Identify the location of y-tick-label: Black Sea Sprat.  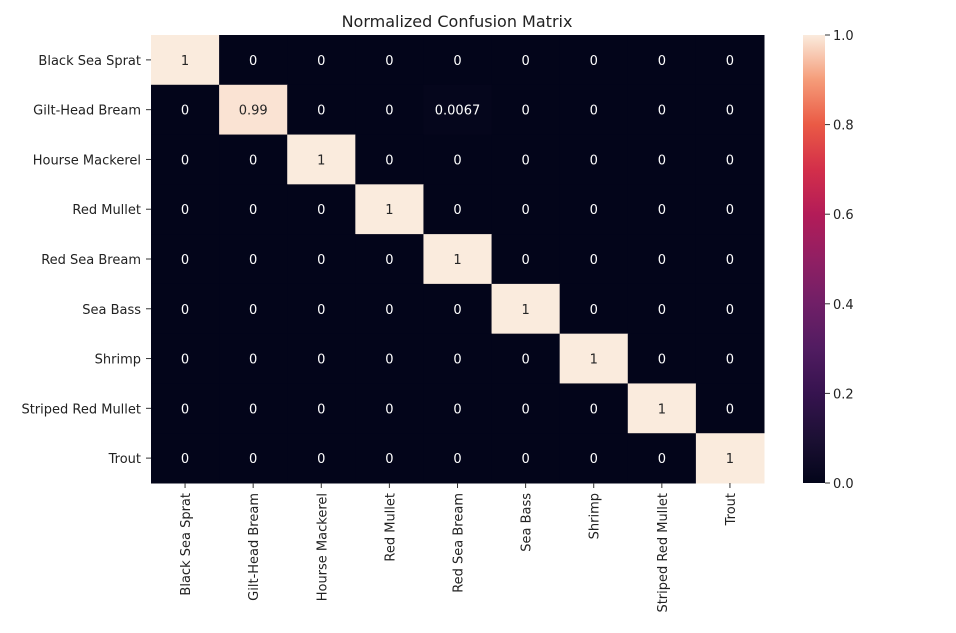
(89, 61).